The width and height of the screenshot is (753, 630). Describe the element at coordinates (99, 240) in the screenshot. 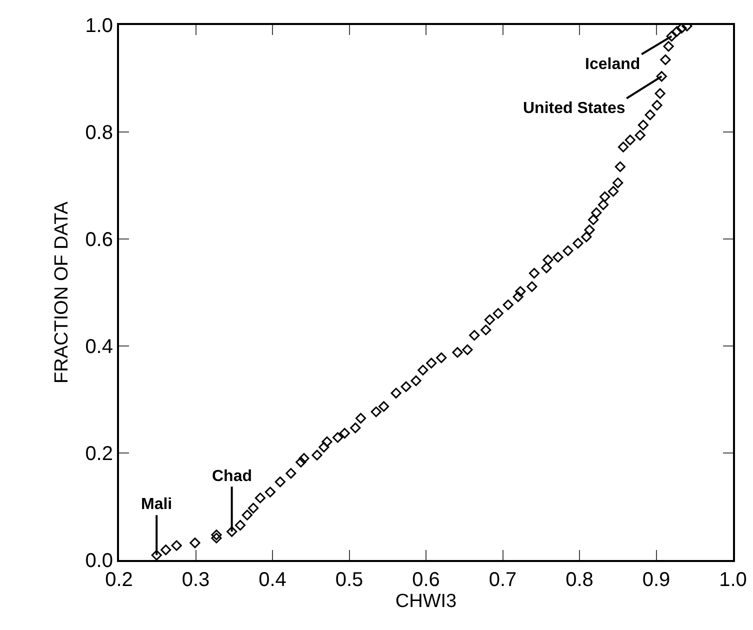

I see `y-tick-label: 0.6` at that location.